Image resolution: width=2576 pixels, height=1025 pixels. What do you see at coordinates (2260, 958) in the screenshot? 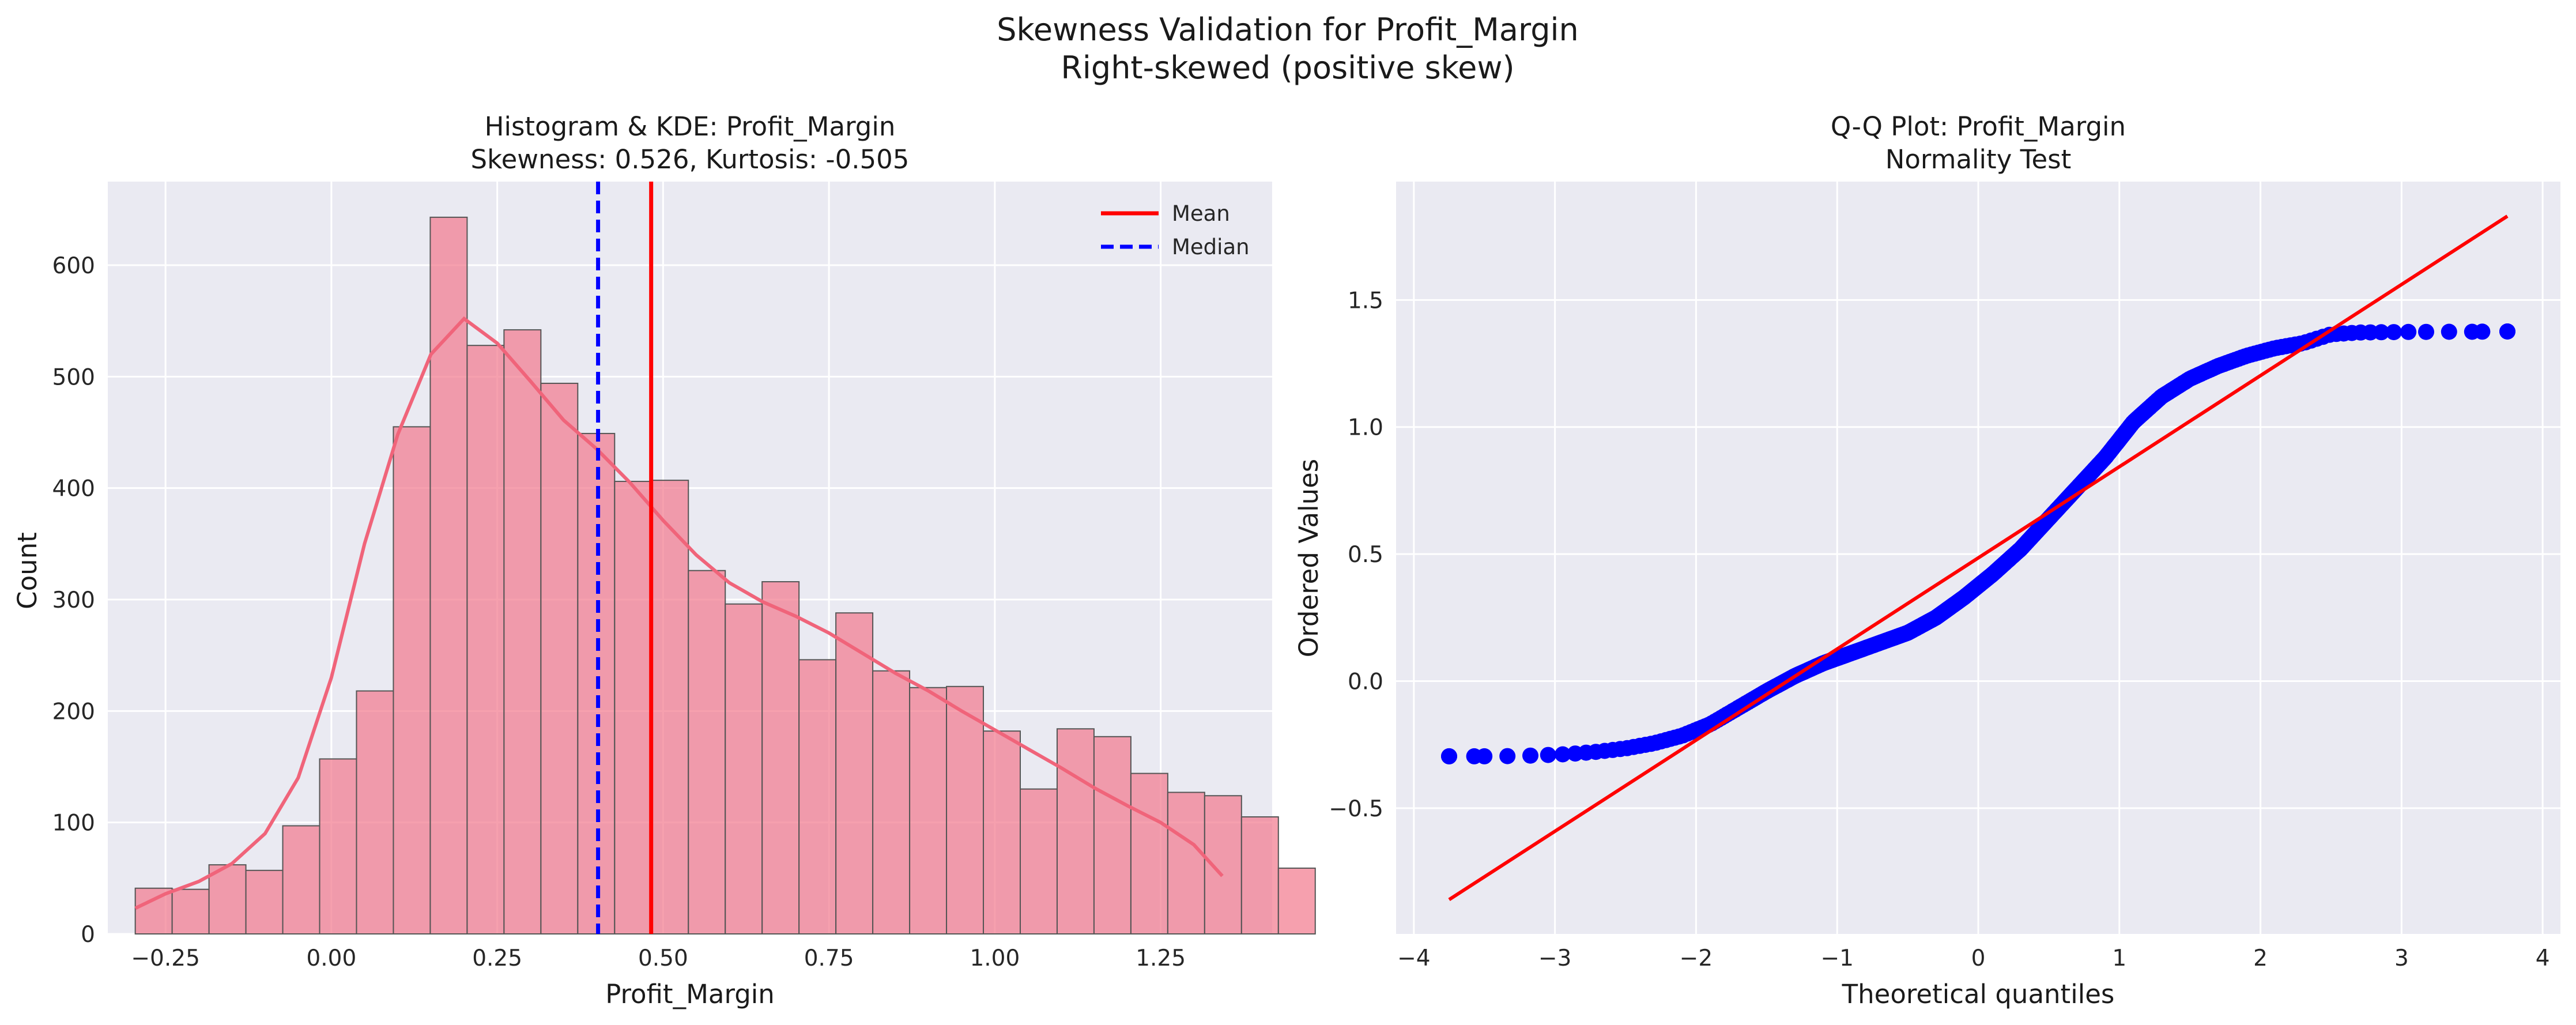
I see `qq-x-tick-label: 2` at bounding box center [2260, 958].